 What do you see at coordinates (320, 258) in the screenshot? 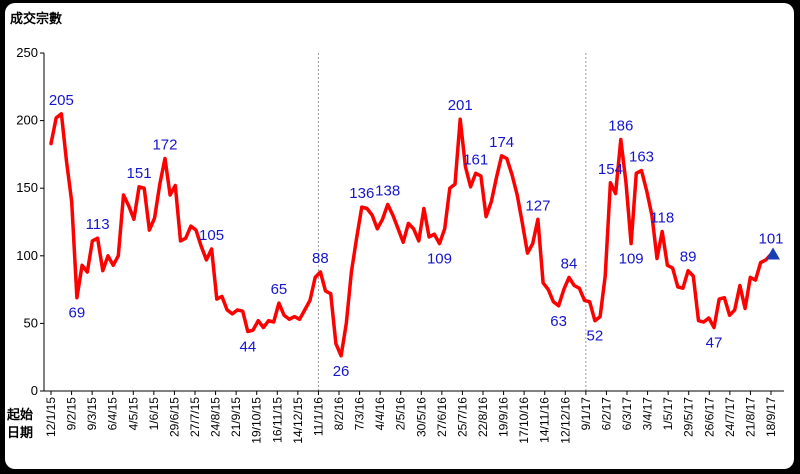
I see `data-label: 88` at bounding box center [320, 258].